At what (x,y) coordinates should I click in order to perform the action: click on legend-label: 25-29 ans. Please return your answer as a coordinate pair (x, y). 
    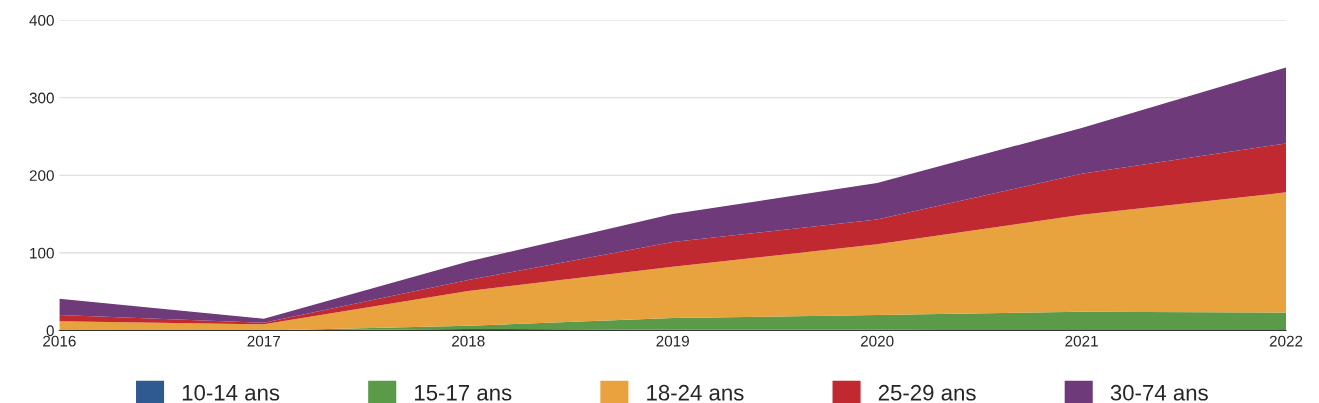
    Looking at the image, I should click on (927, 392).